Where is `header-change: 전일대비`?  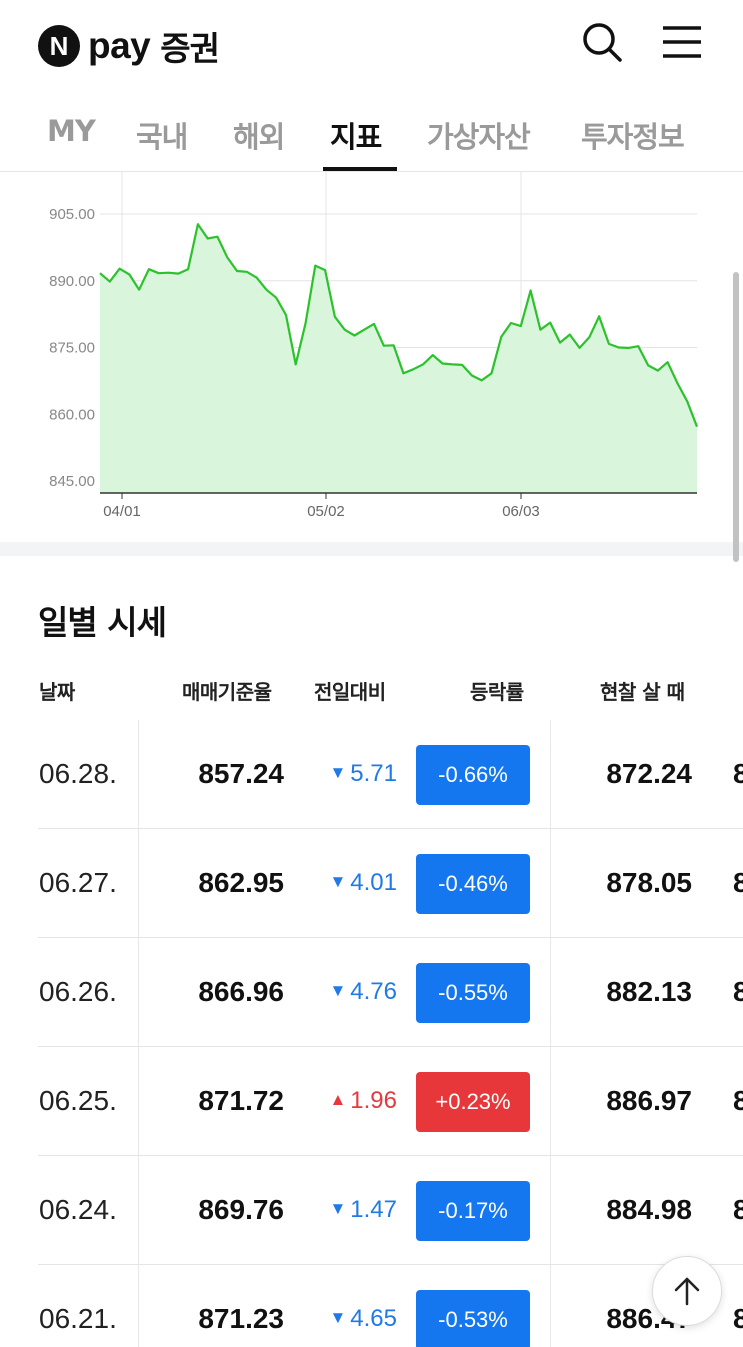
header-change: 전일대비 is located at coordinates (350, 692).